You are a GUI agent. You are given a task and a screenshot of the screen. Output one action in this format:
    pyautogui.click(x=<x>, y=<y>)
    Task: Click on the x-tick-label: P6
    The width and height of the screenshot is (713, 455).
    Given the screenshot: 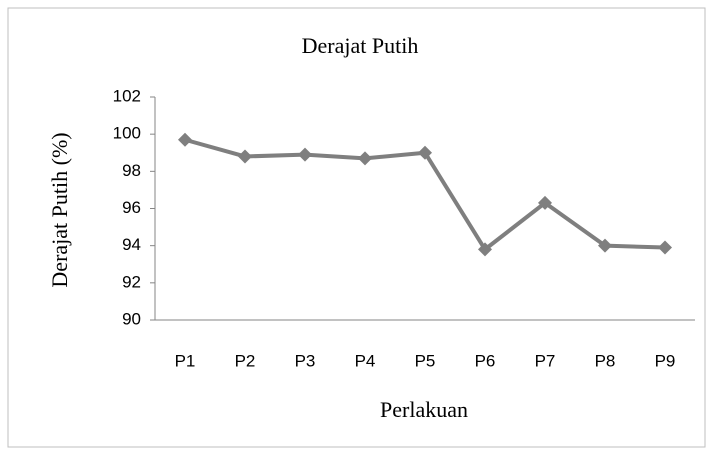 What is the action you would take?
    pyautogui.click(x=485, y=360)
    